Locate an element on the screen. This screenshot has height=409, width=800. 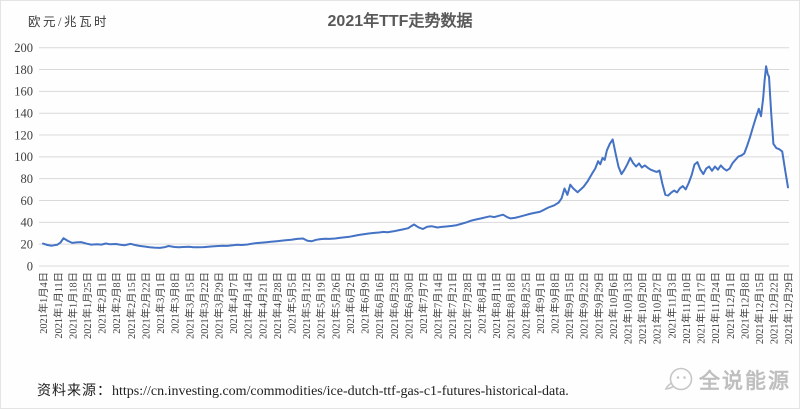
svg-text: 2021年1月11日 is located at coordinates (58, 305).